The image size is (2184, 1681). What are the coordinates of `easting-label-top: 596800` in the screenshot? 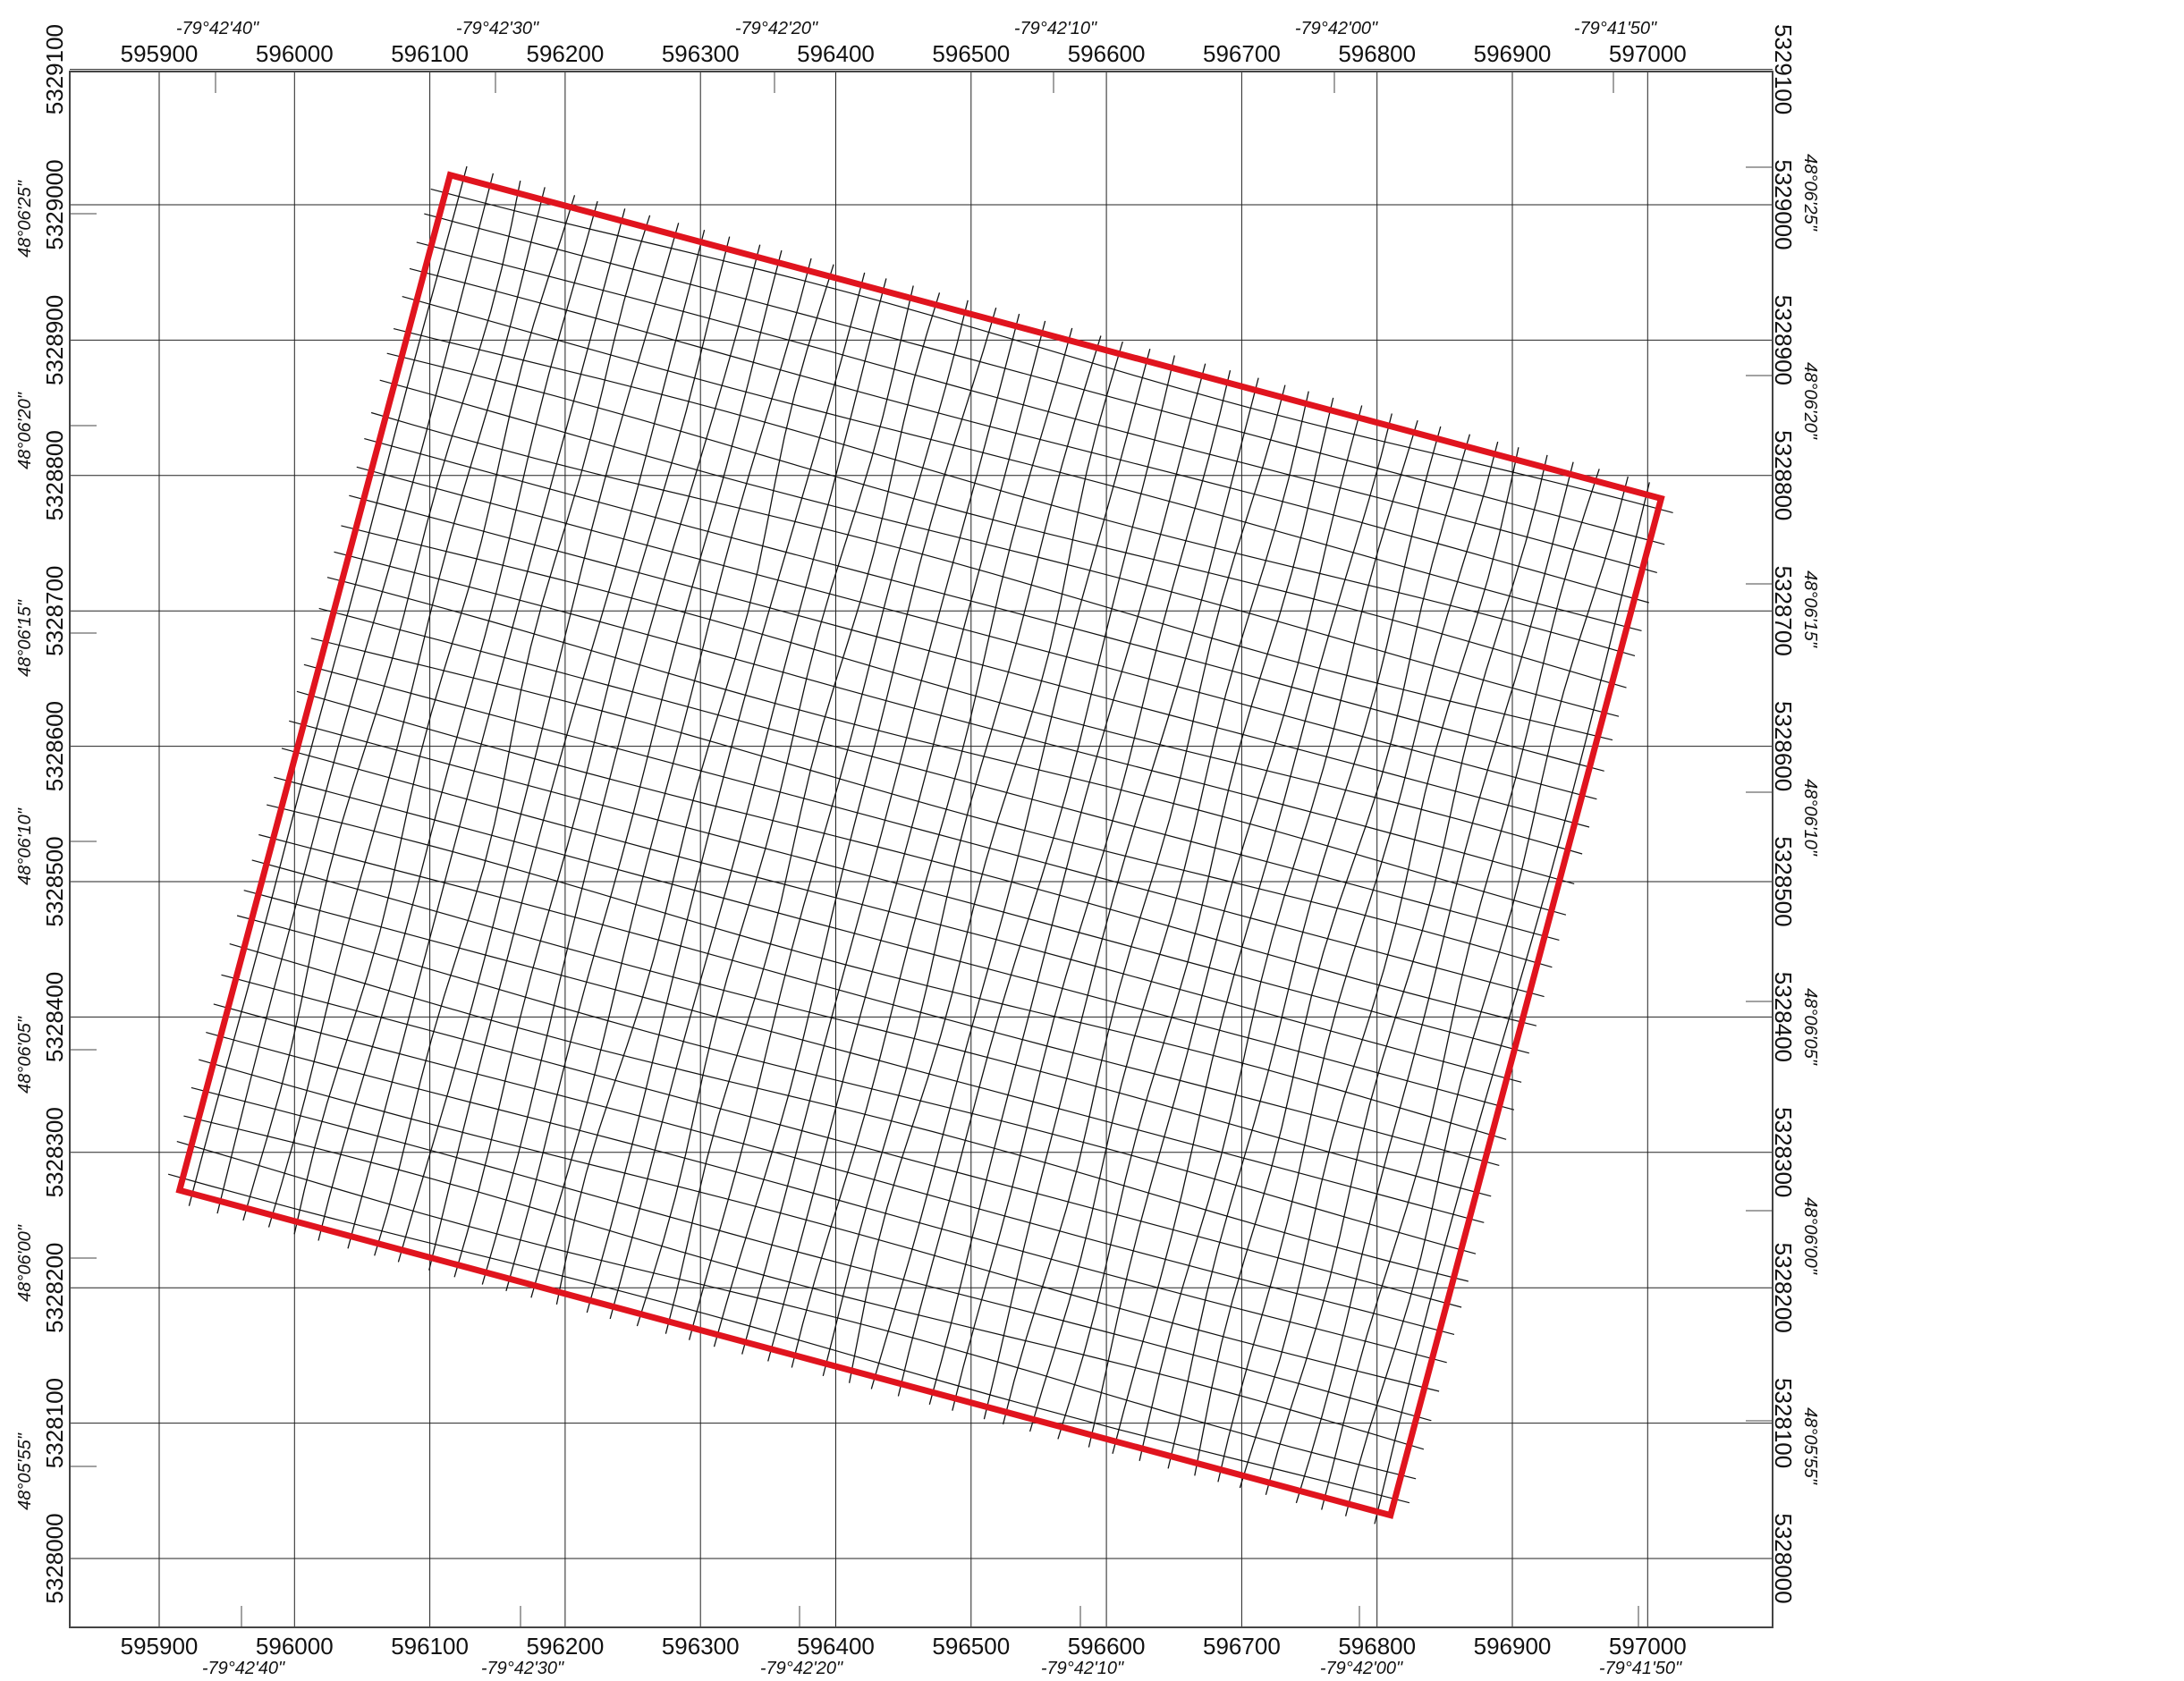 It's located at (1377, 53).